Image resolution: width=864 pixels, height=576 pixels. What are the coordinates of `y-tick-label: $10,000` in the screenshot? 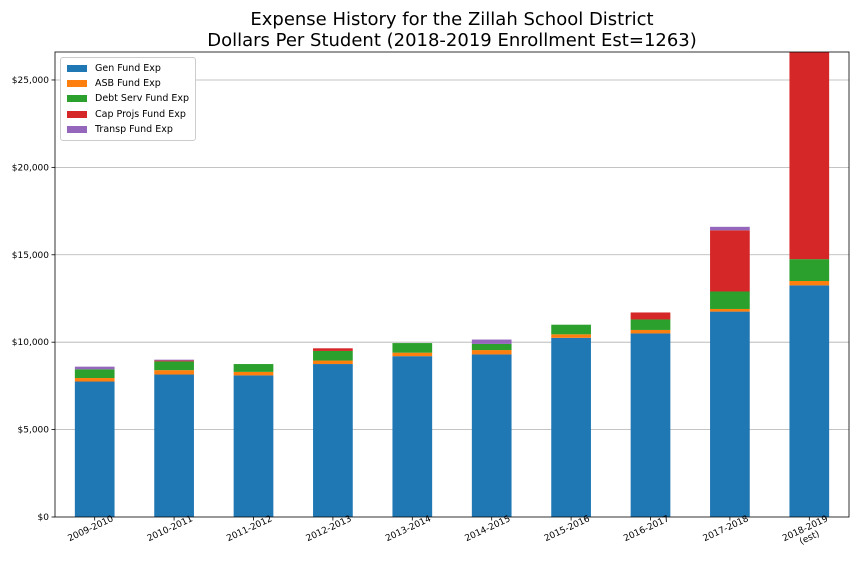 It's located at (30, 343).